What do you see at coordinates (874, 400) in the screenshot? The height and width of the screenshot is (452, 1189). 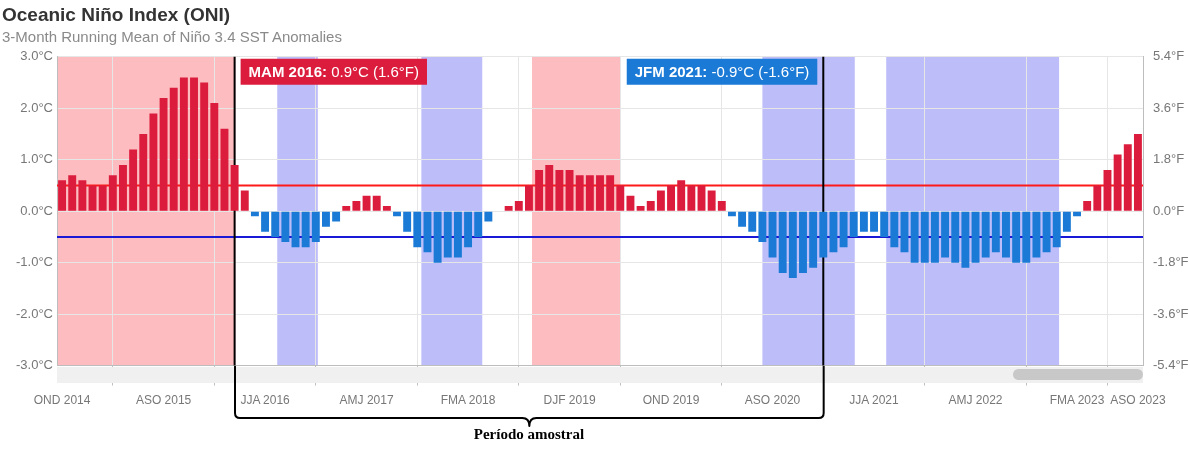 I see `x-tick-label: JJA 2021` at bounding box center [874, 400].